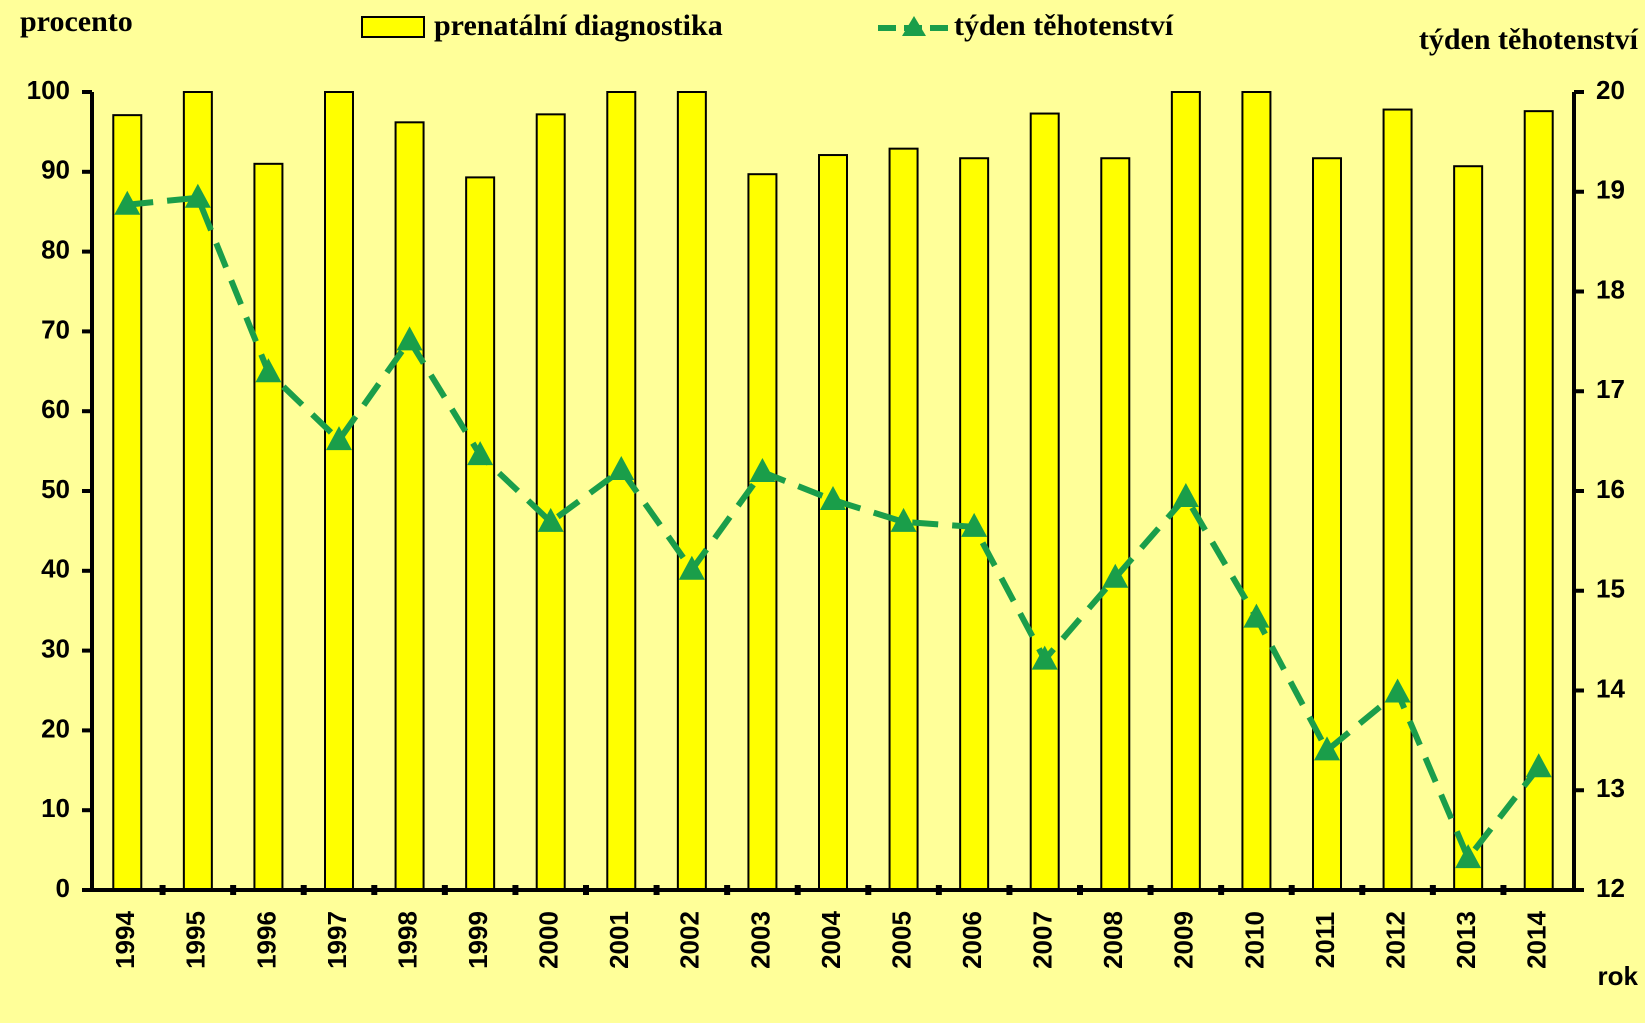 The image size is (1645, 1023). What do you see at coordinates (1610, 389) in the screenshot?
I see `y2-tick-label: 17` at bounding box center [1610, 389].